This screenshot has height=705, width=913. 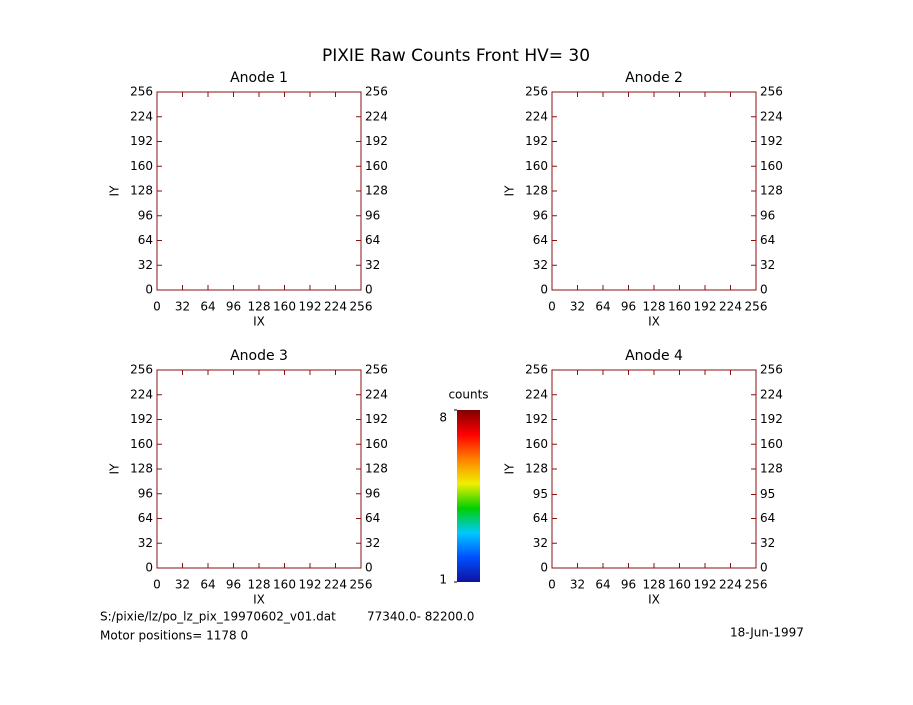 What do you see at coordinates (767, 633) in the screenshot?
I see `footer-date: 18-Jun-1997` at bounding box center [767, 633].